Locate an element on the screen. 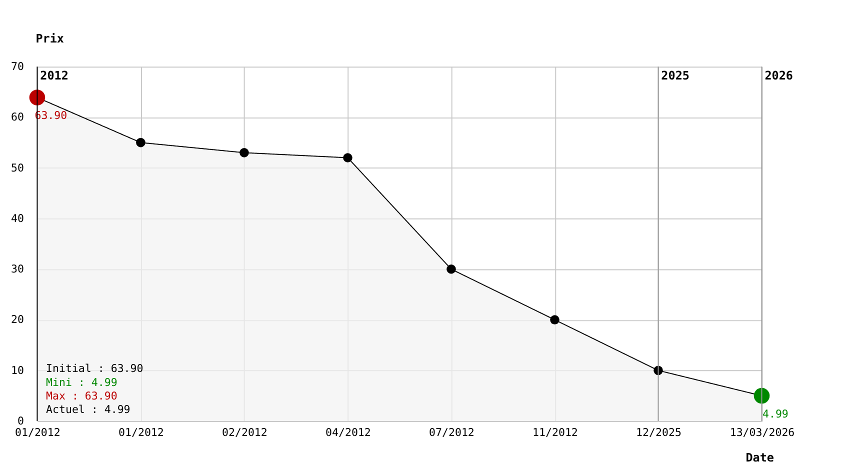 This screenshot has width=844, height=474. ref-line-label: 2012 is located at coordinates (54, 75).